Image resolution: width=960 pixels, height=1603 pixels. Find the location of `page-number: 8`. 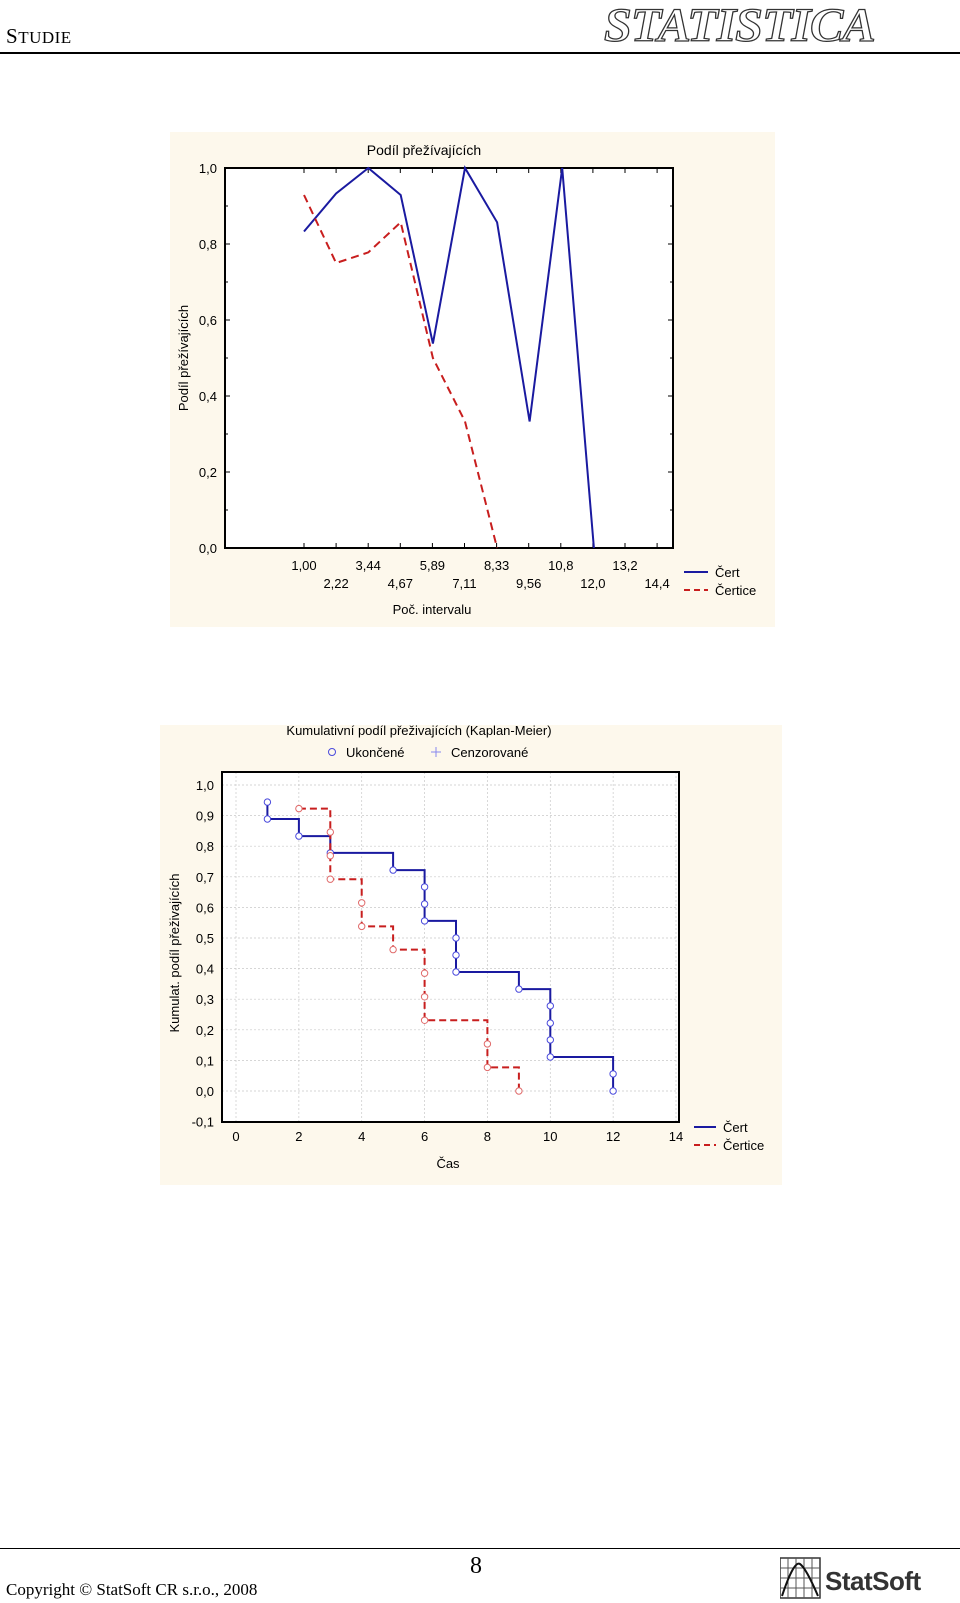

page-number: 8 is located at coordinates (476, 1566).